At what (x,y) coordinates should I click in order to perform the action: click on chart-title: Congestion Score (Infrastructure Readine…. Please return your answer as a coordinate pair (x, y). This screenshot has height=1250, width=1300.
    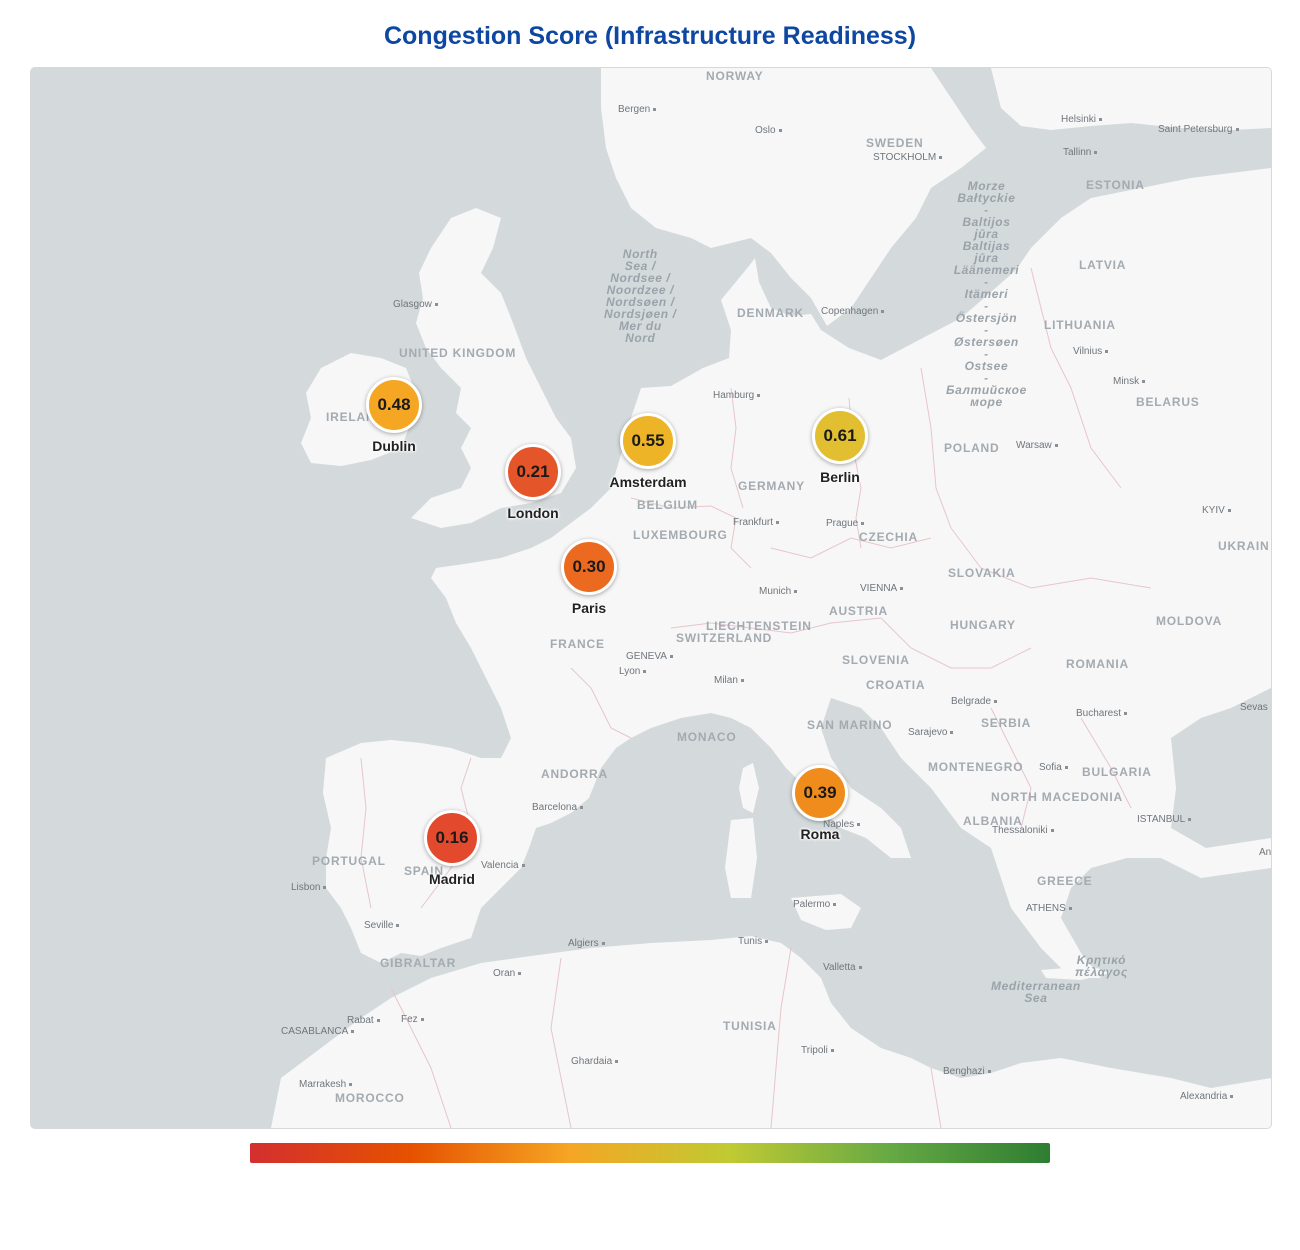
    Looking at the image, I should click on (650, 36).